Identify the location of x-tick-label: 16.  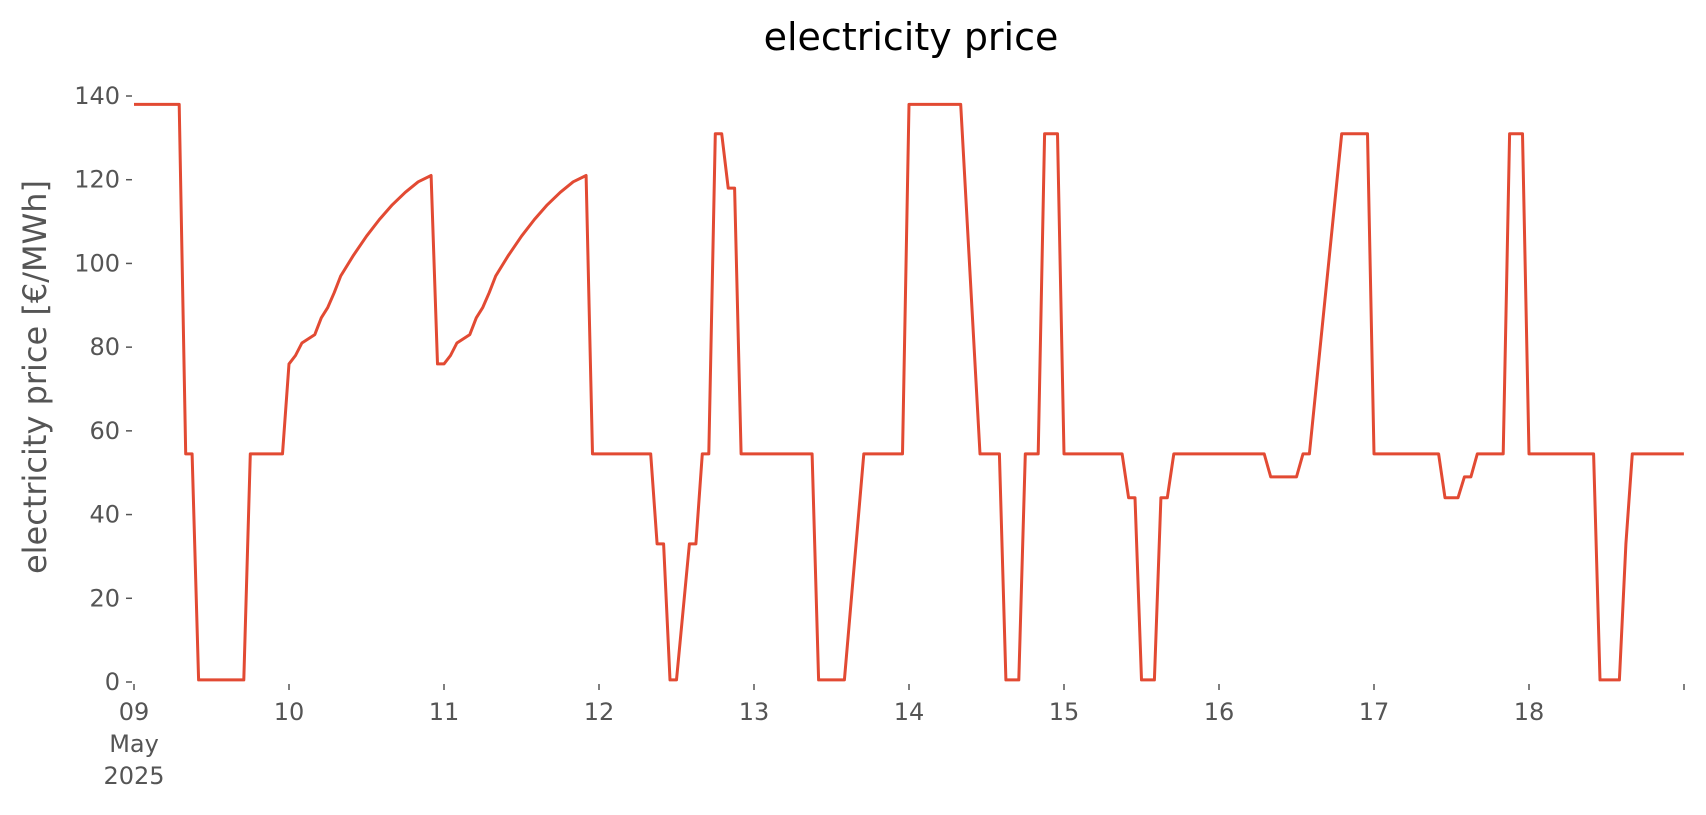
(1219, 712).